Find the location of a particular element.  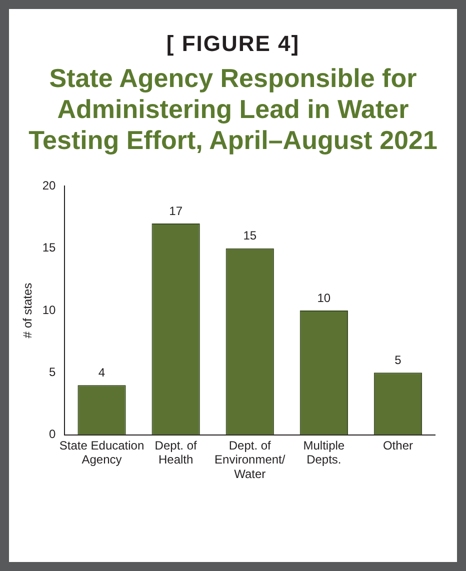

data-label: 15 is located at coordinates (250, 235).